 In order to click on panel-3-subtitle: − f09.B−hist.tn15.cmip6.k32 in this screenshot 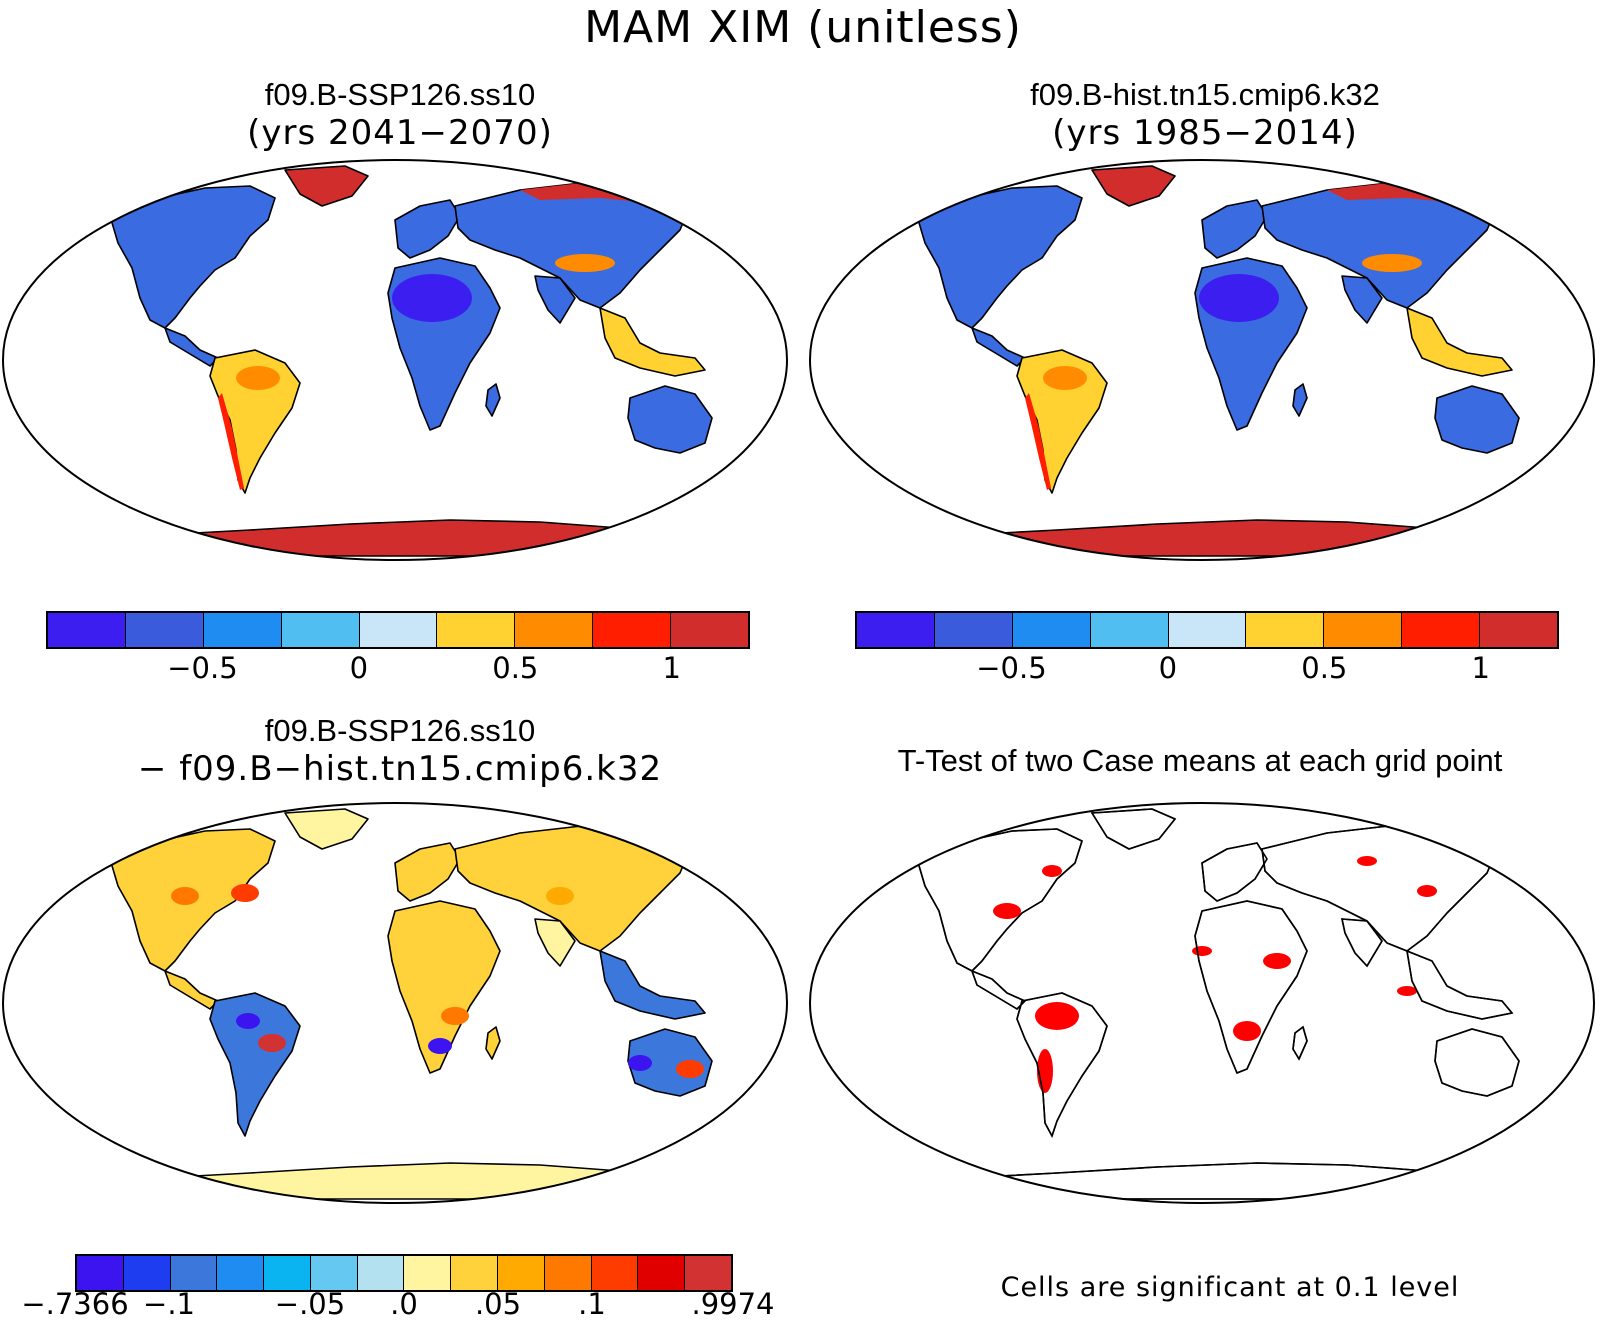, I will do `click(400, 769)`.